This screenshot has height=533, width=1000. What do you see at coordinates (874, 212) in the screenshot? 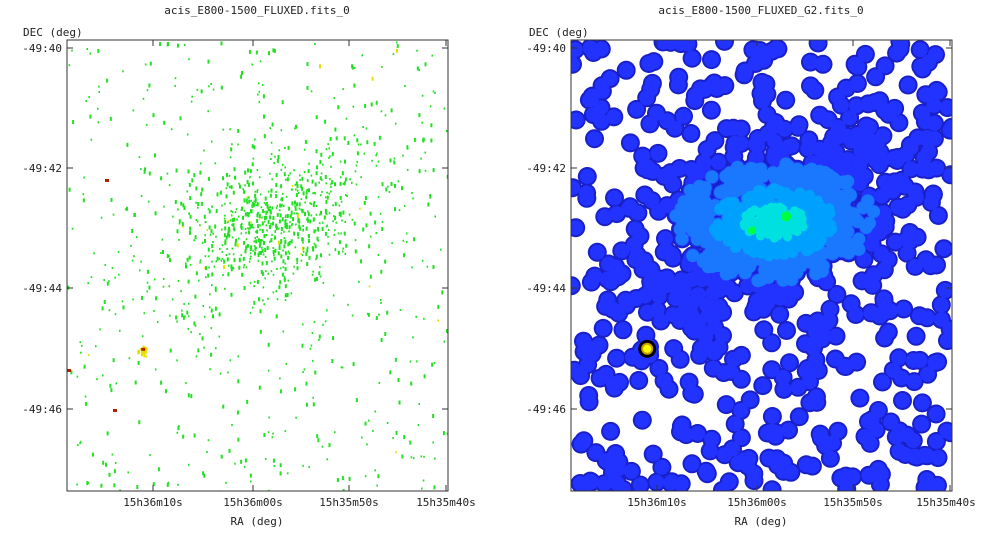
I see `smoothed-mid` at bounding box center [874, 212].